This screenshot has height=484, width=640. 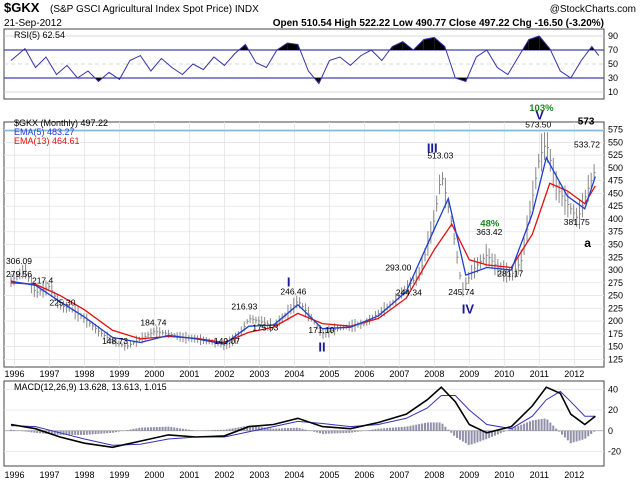 What do you see at coordinates (289, 281) in the screenshot?
I see `elliott-wave-label: I` at bounding box center [289, 281].